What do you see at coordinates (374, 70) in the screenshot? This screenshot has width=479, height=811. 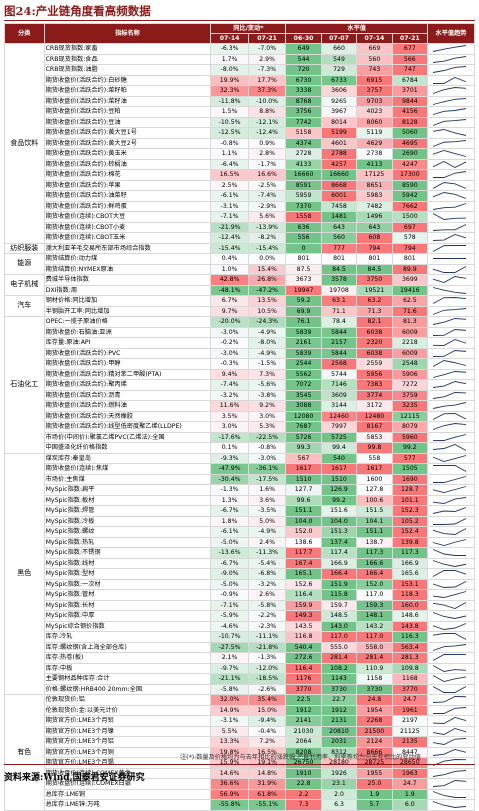 I see `level-value: 743` at bounding box center [374, 70].